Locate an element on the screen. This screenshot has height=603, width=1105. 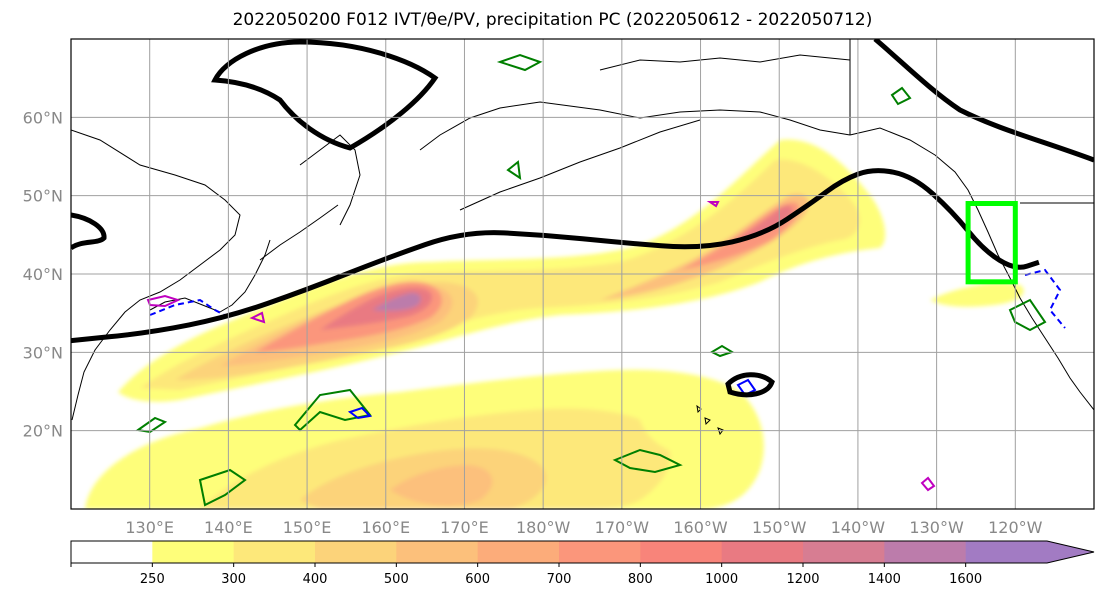
y-tick-label: 60°N is located at coordinates (43, 117).